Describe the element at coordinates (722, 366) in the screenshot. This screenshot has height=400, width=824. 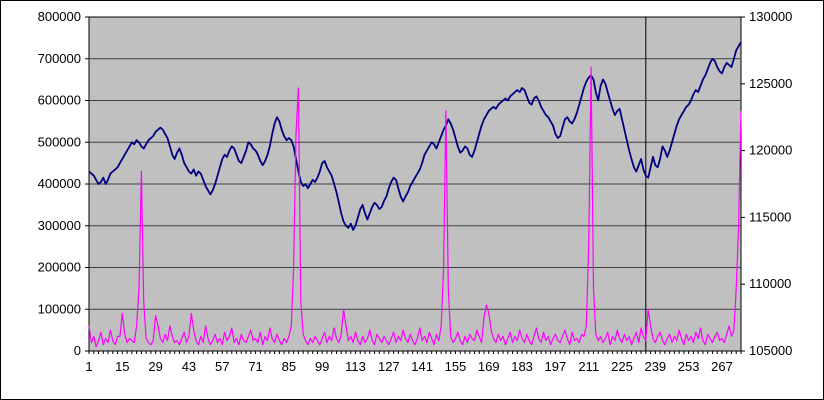
I see `x-axis-label: 267` at that location.